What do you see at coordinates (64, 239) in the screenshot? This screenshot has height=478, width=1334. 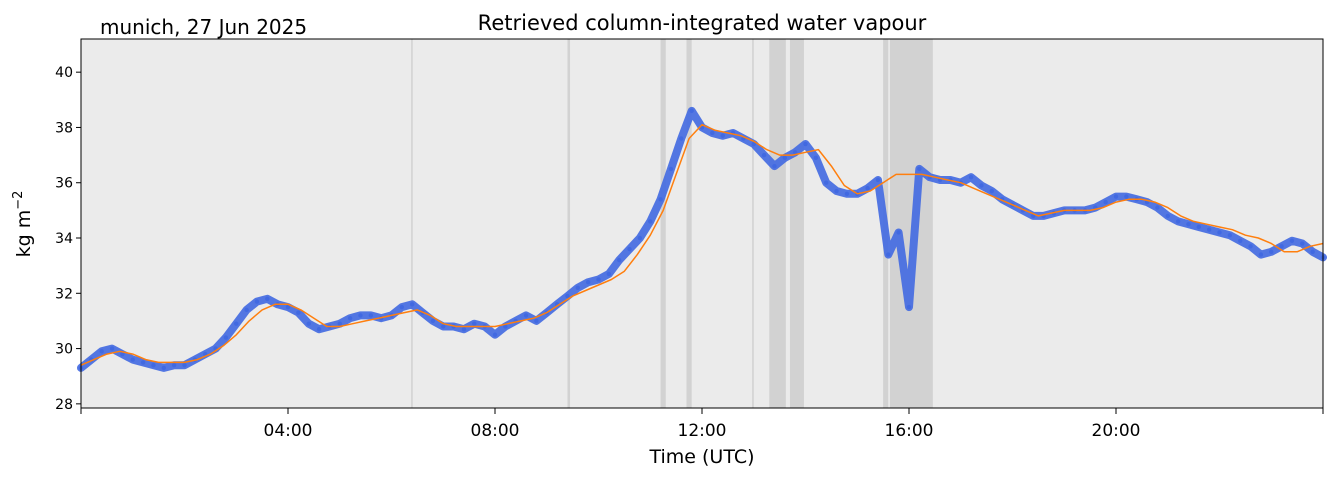 I see `y-tick-label: 34` at bounding box center [64, 239].